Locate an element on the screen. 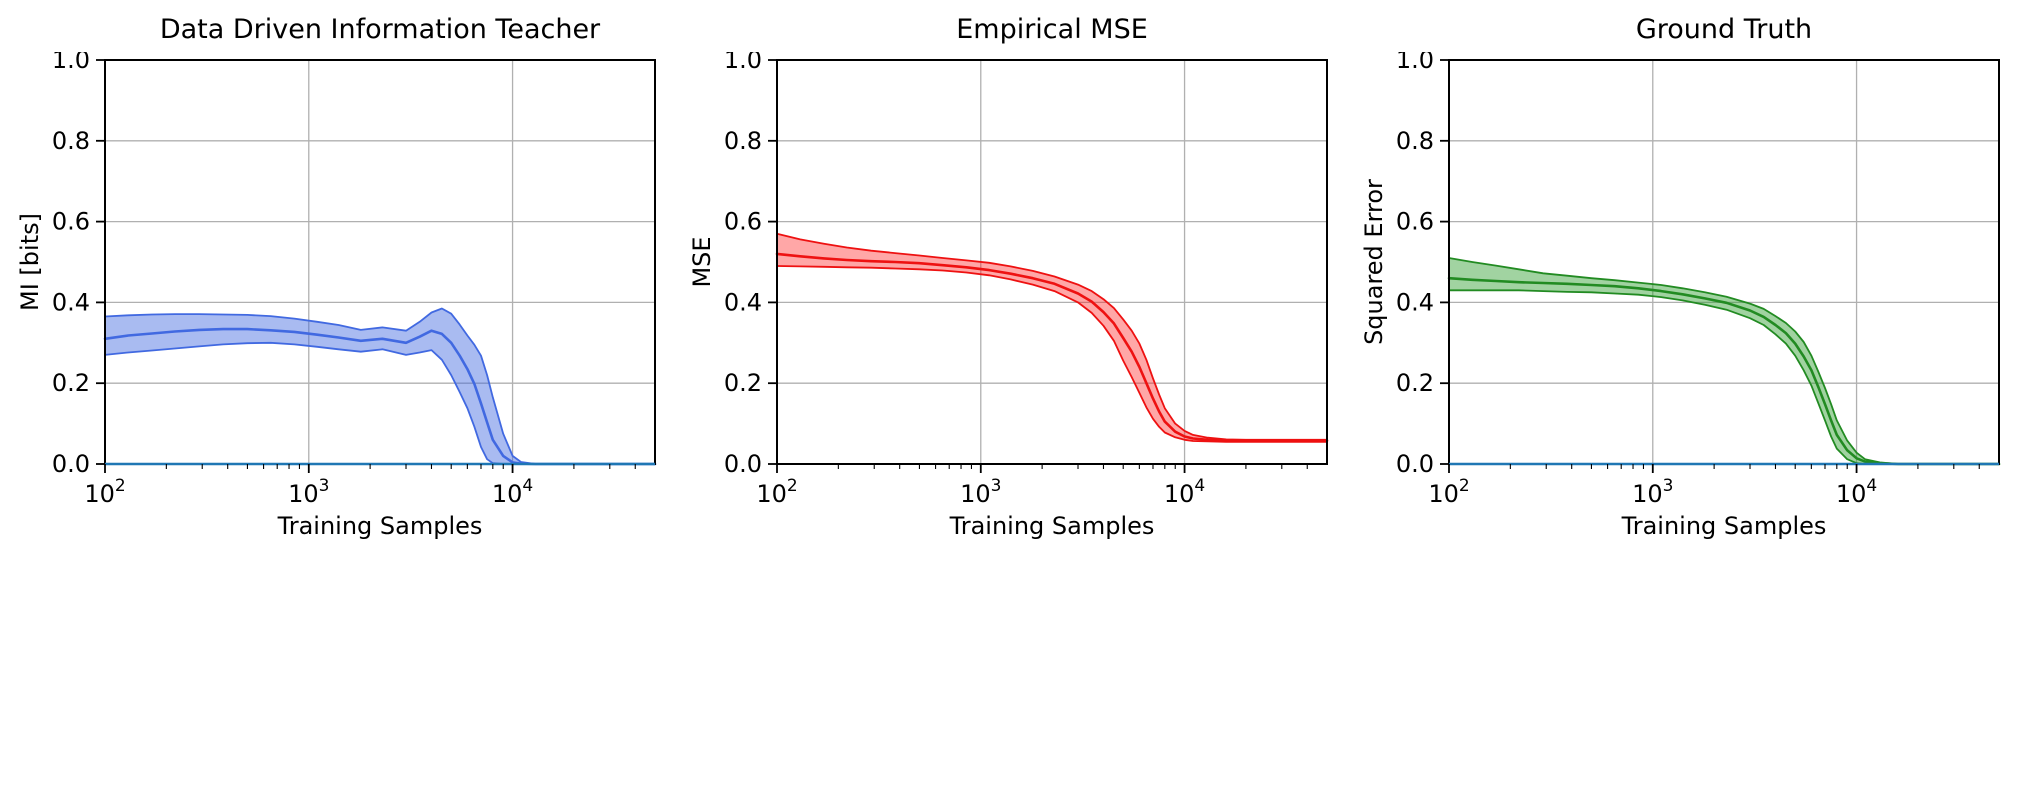 This screenshot has width=2036, height=792. chart-title-mi: Data Driven Information Teacher is located at coordinates (380, 29).